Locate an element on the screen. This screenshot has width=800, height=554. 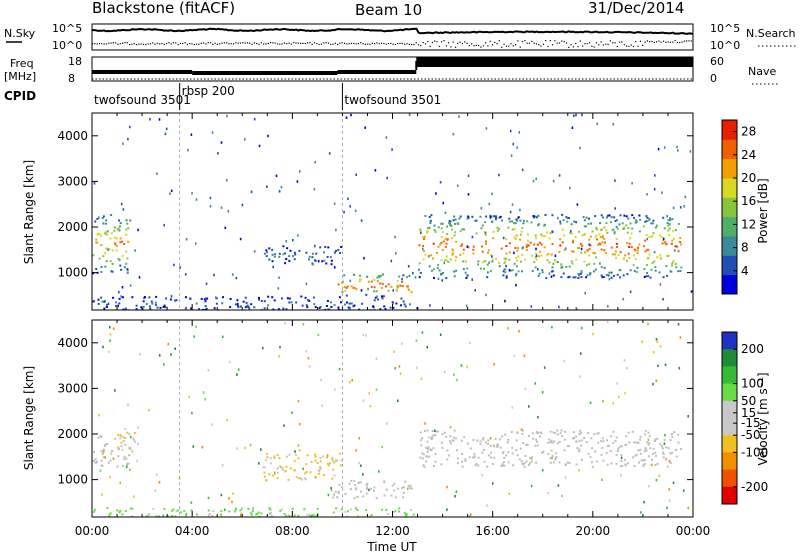
power-ylabel: Slant Range [km] is located at coordinates (29, 212).